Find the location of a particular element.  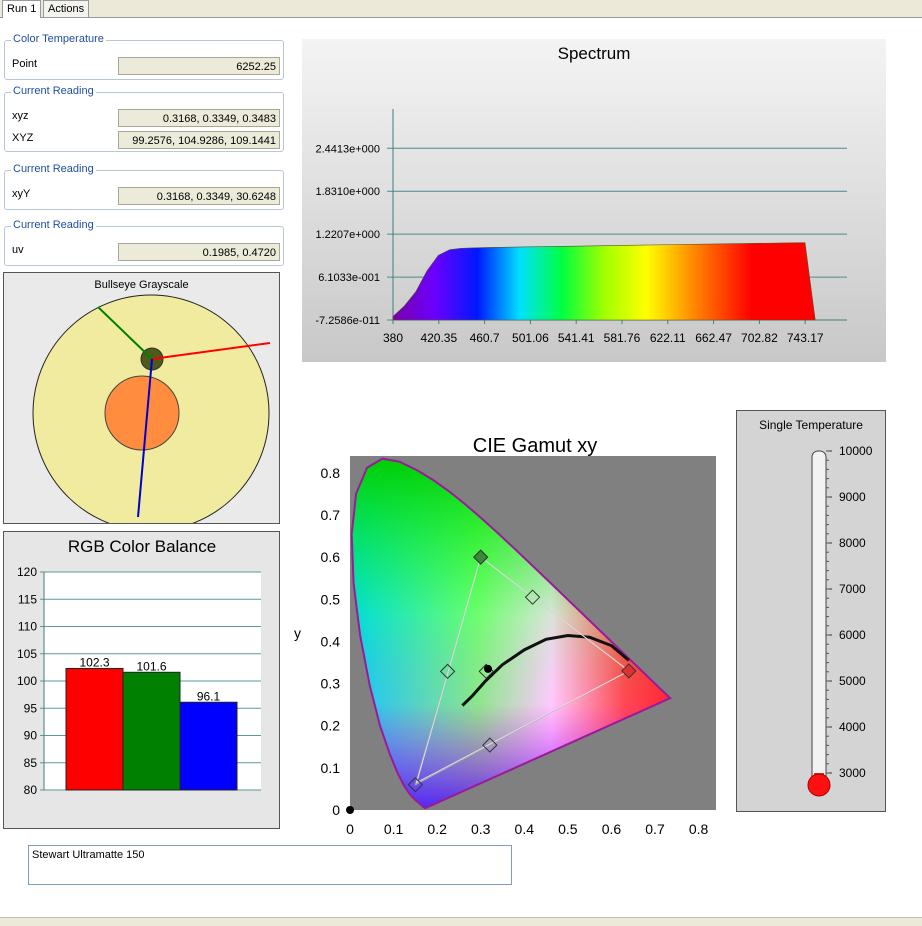

bullseye-green-vector is located at coordinates (125, 333).